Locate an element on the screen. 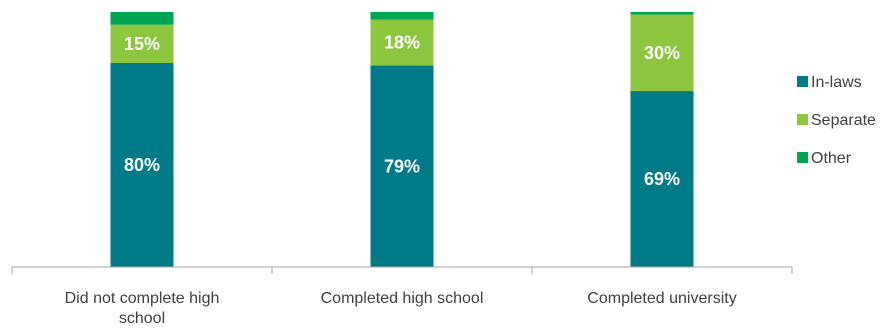  data-label-separate-1: 18% is located at coordinates (402, 43).